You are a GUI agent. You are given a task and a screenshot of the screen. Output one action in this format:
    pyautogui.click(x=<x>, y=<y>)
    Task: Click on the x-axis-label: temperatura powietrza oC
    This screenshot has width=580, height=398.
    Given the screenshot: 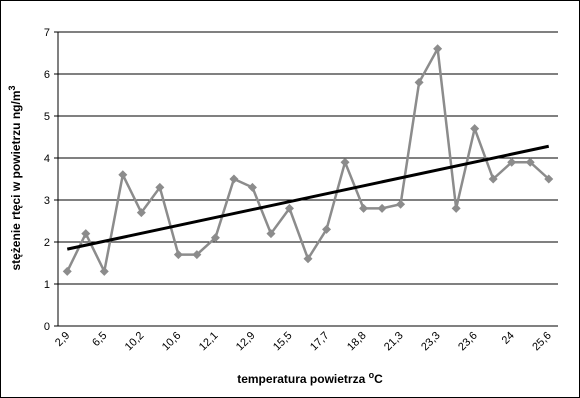 What is the action you would take?
    pyautogui.click(x=310, y=378)
    